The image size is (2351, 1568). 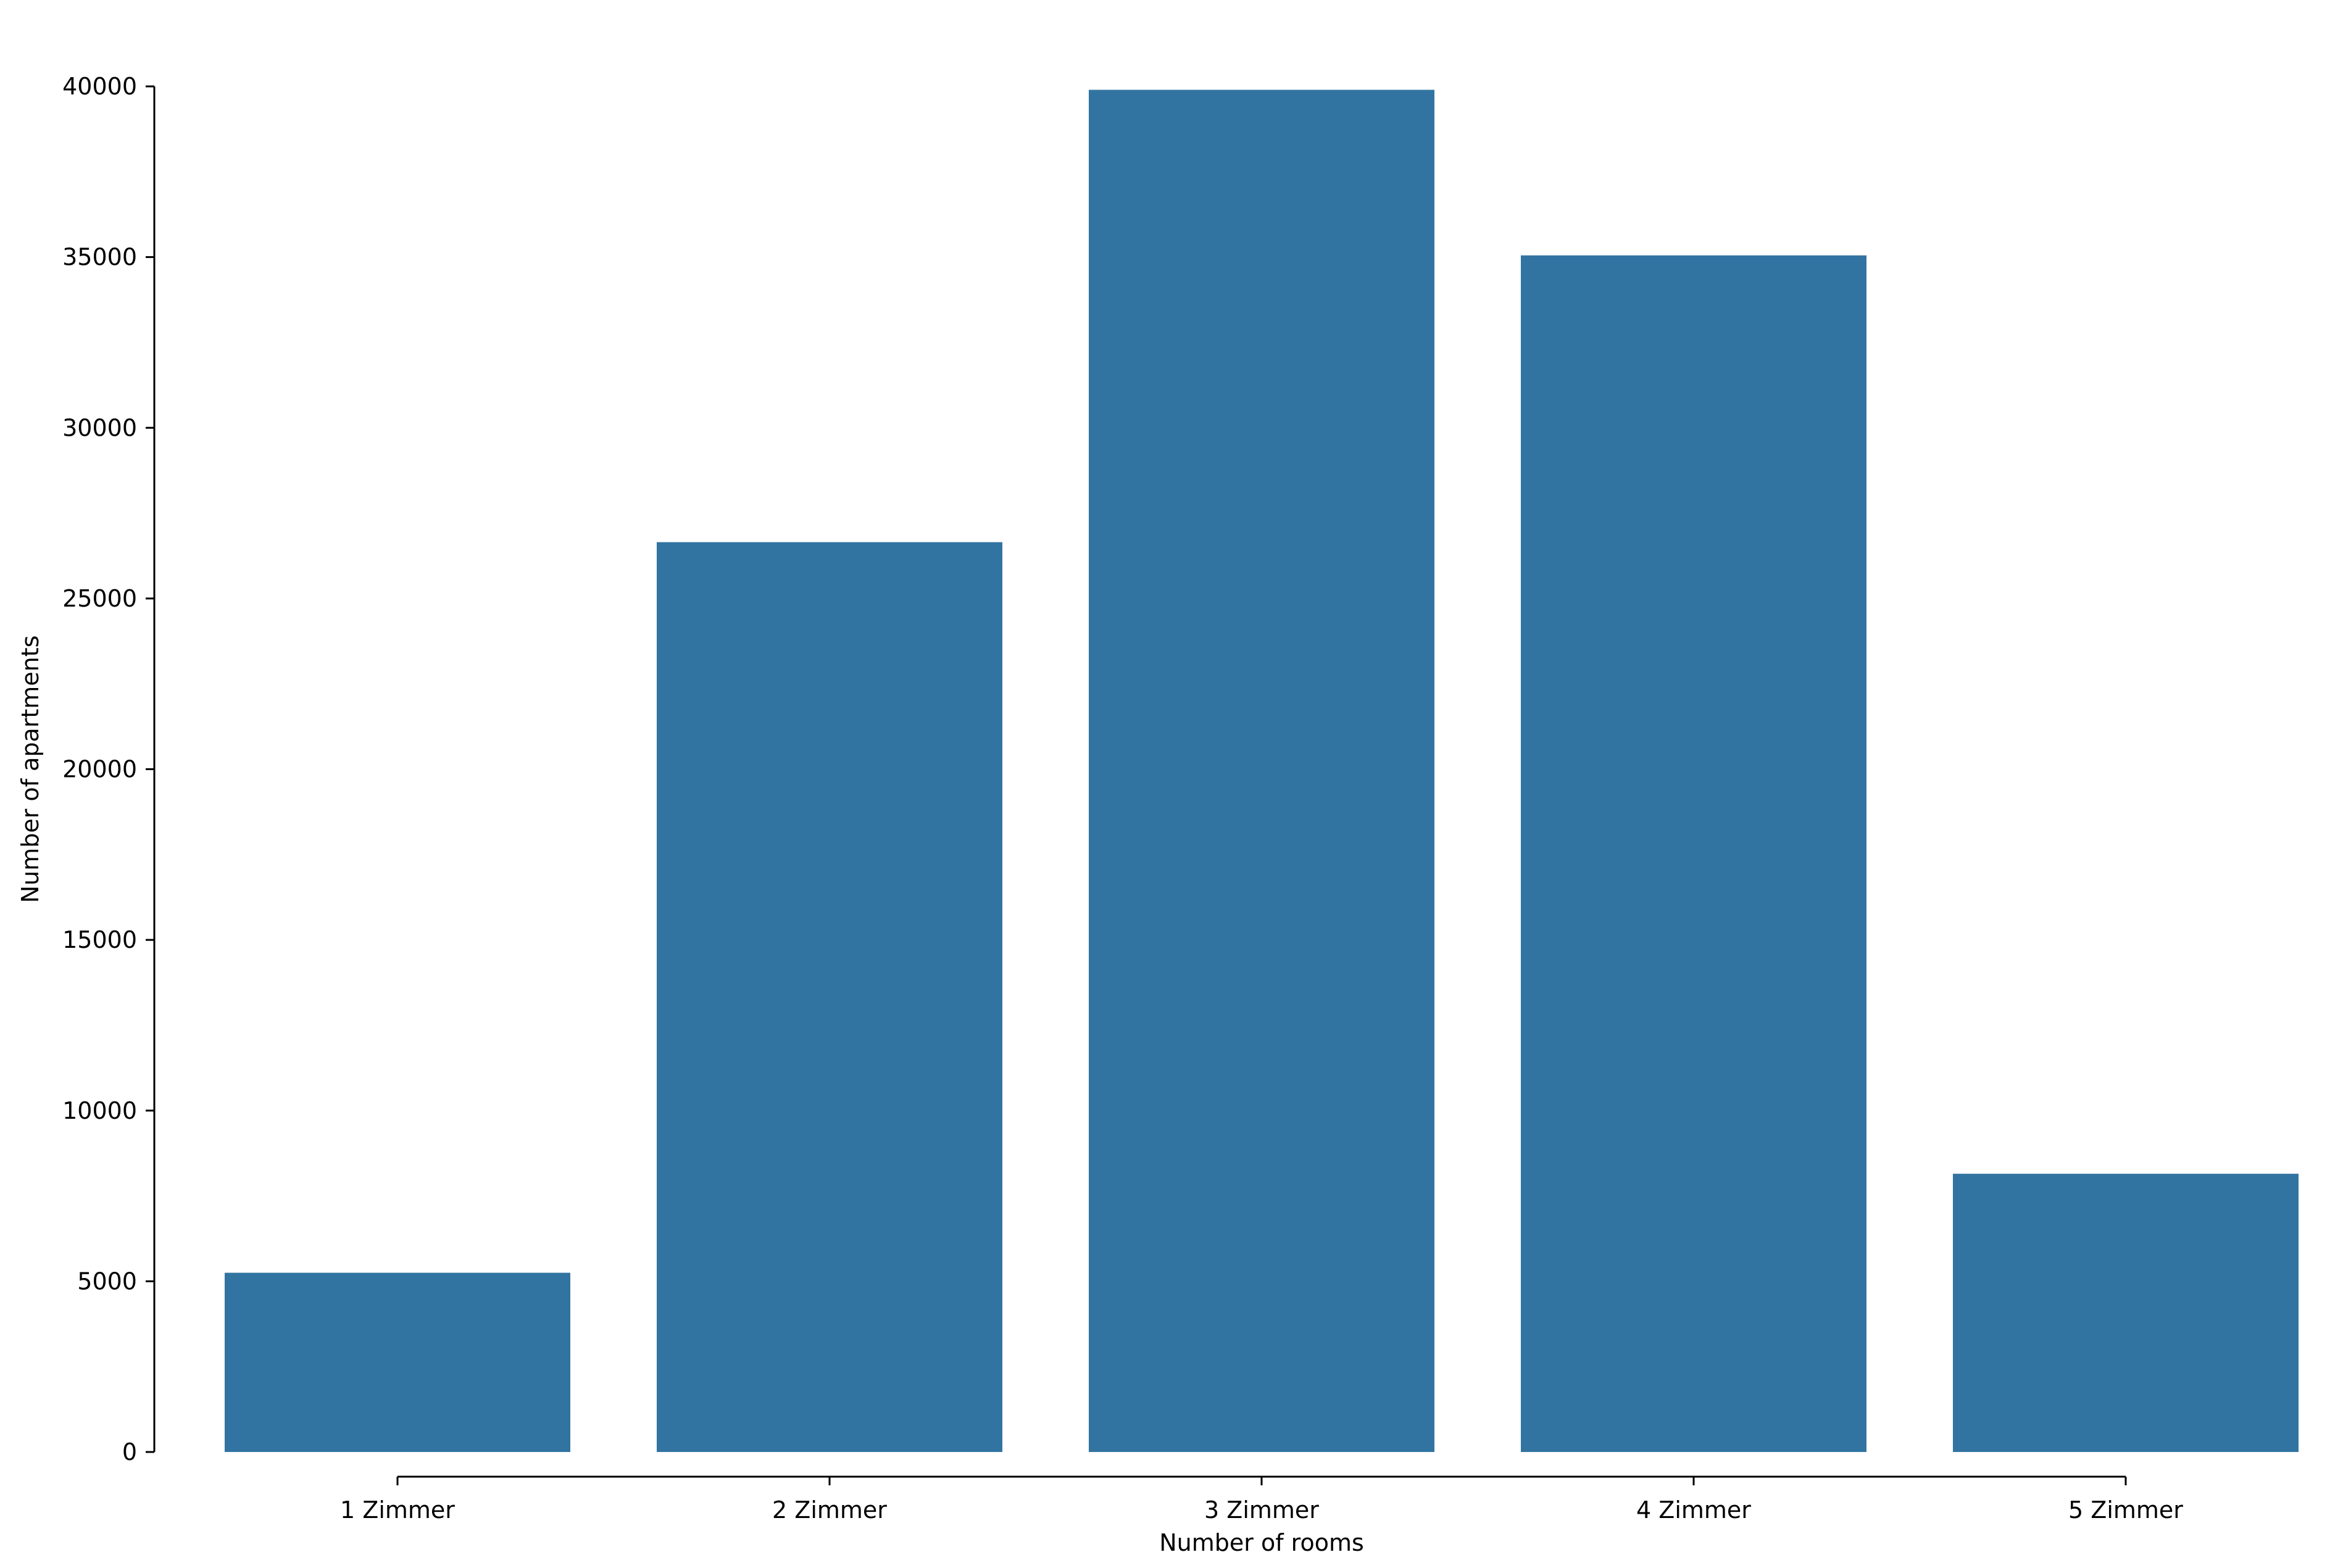 I want to click on x-tick-label: 4 Zimmer, so click(x=1693, y=1510).